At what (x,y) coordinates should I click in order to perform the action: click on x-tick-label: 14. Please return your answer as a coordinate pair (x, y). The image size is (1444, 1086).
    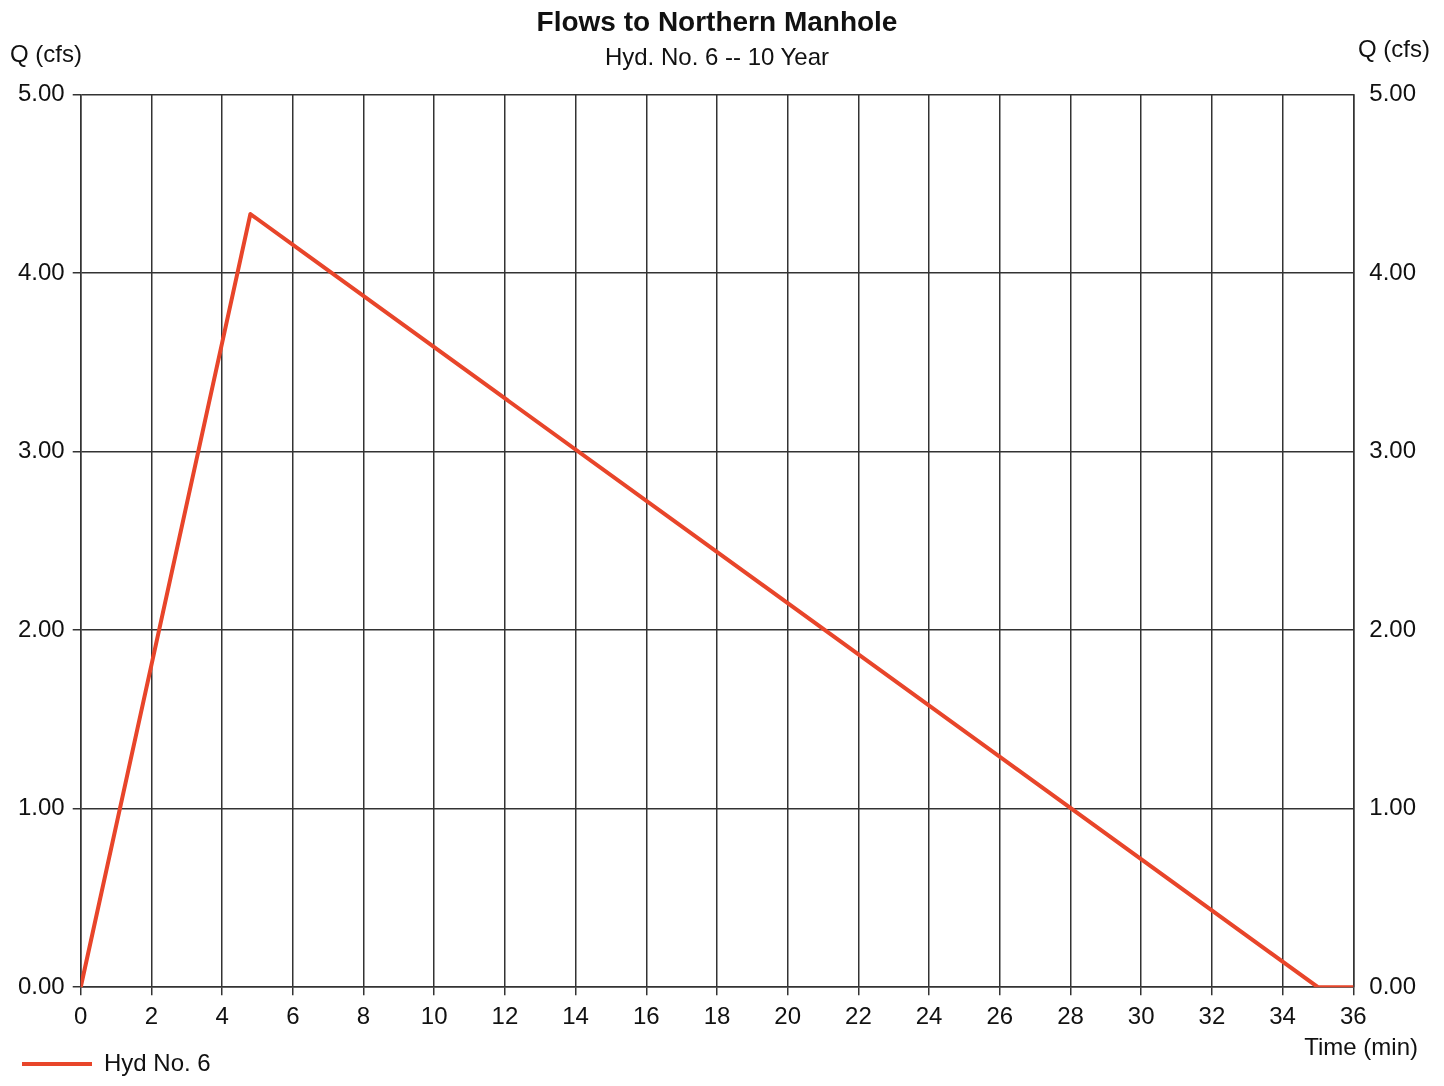
    Looking at the image, I should click on (575, 1016).